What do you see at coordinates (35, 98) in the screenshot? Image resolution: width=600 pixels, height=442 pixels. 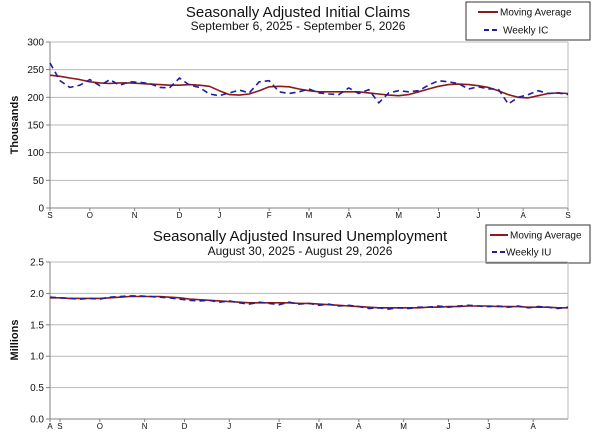 I see `y-tick-label: 200` at bounding box center [35, 98].